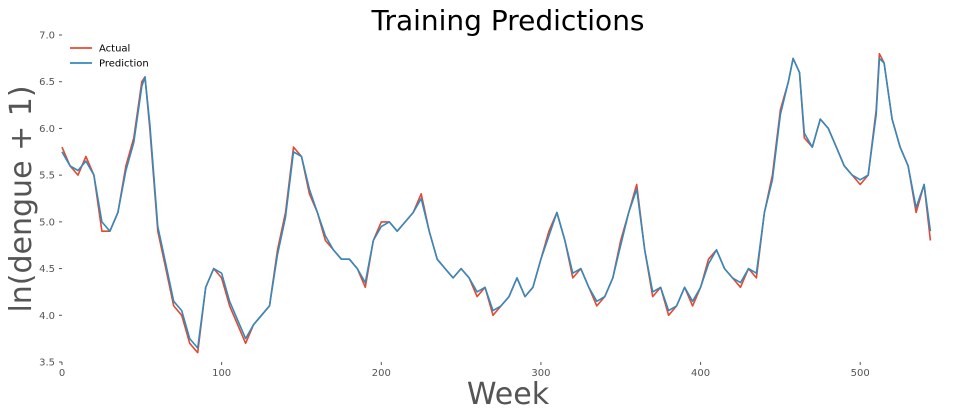  I want to click on x-tick-label: 300, so click(540, 373).